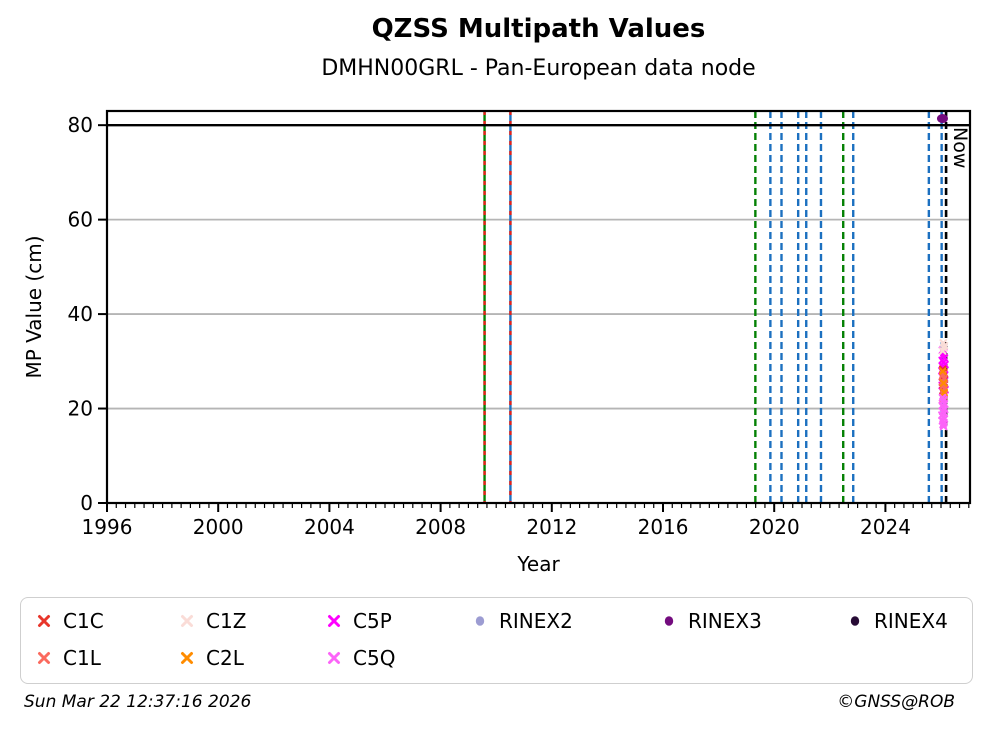 The width and height of the screenshot is (992, 734). I want to click on legend-item-c2l: C2L, so click(211, 658).